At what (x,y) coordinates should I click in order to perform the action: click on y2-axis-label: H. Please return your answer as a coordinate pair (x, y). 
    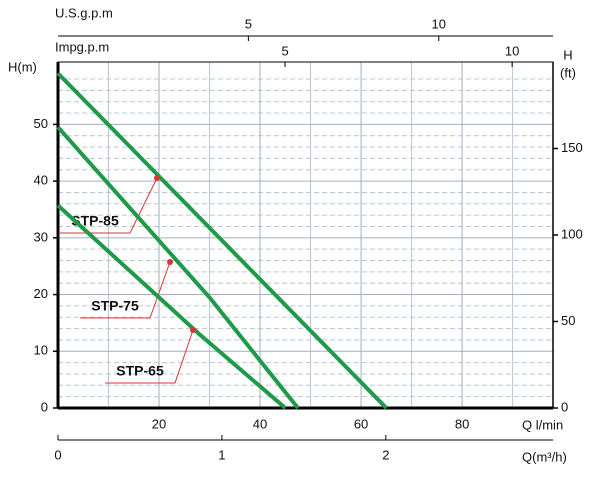
    Looking at the image, I should click on (567, 54).